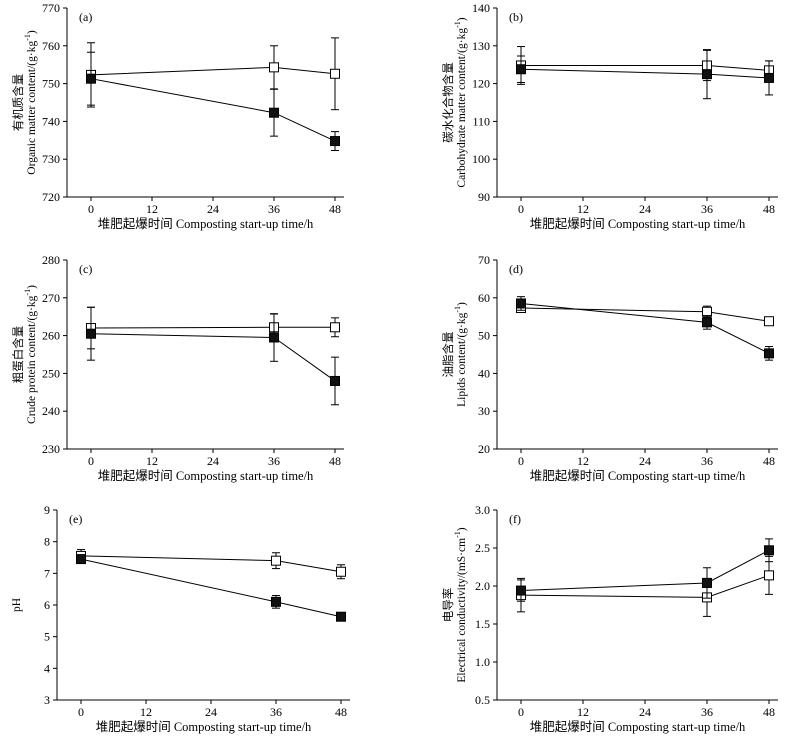  Describe the element at coordinates (51, 411) in the screenshot. I see `y-tick-label: 240` at that location.